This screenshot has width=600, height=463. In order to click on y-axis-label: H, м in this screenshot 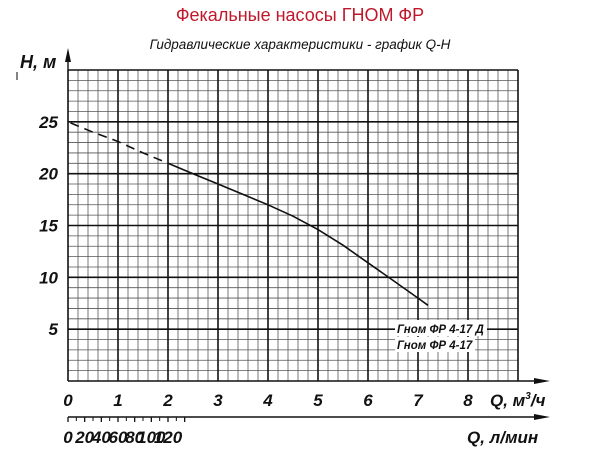, I will do `click(38, 62)`.